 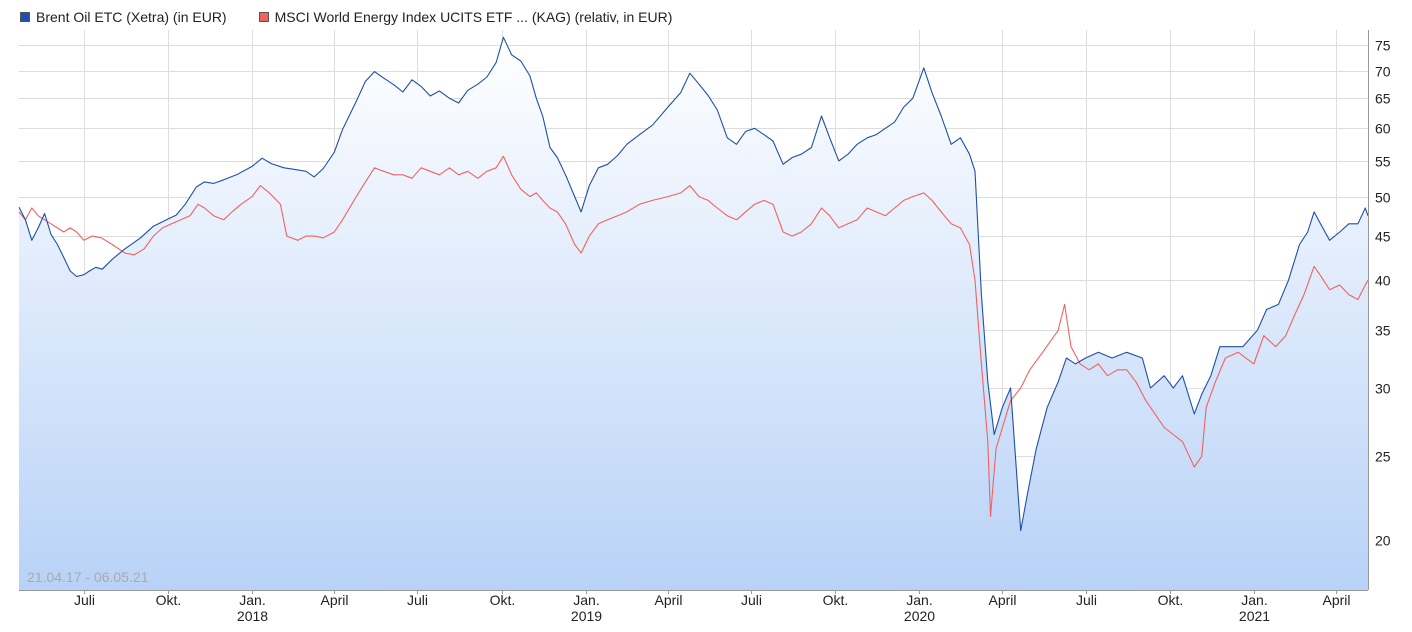 What do you see at coordinates (1383, 389) in the screenshot?
I see `y-tick-label: 30` at bounding box center [1383, 389].